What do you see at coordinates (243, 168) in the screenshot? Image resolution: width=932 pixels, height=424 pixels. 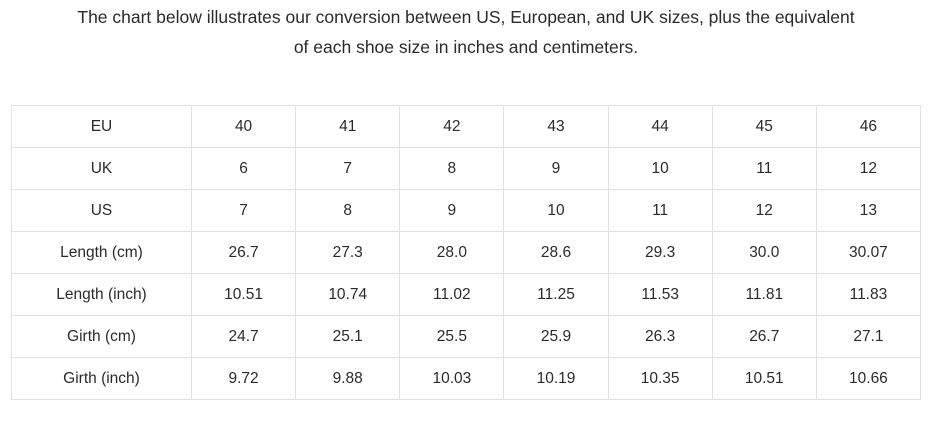 I see `value-cell: 6` at bounding box center [243, 168].